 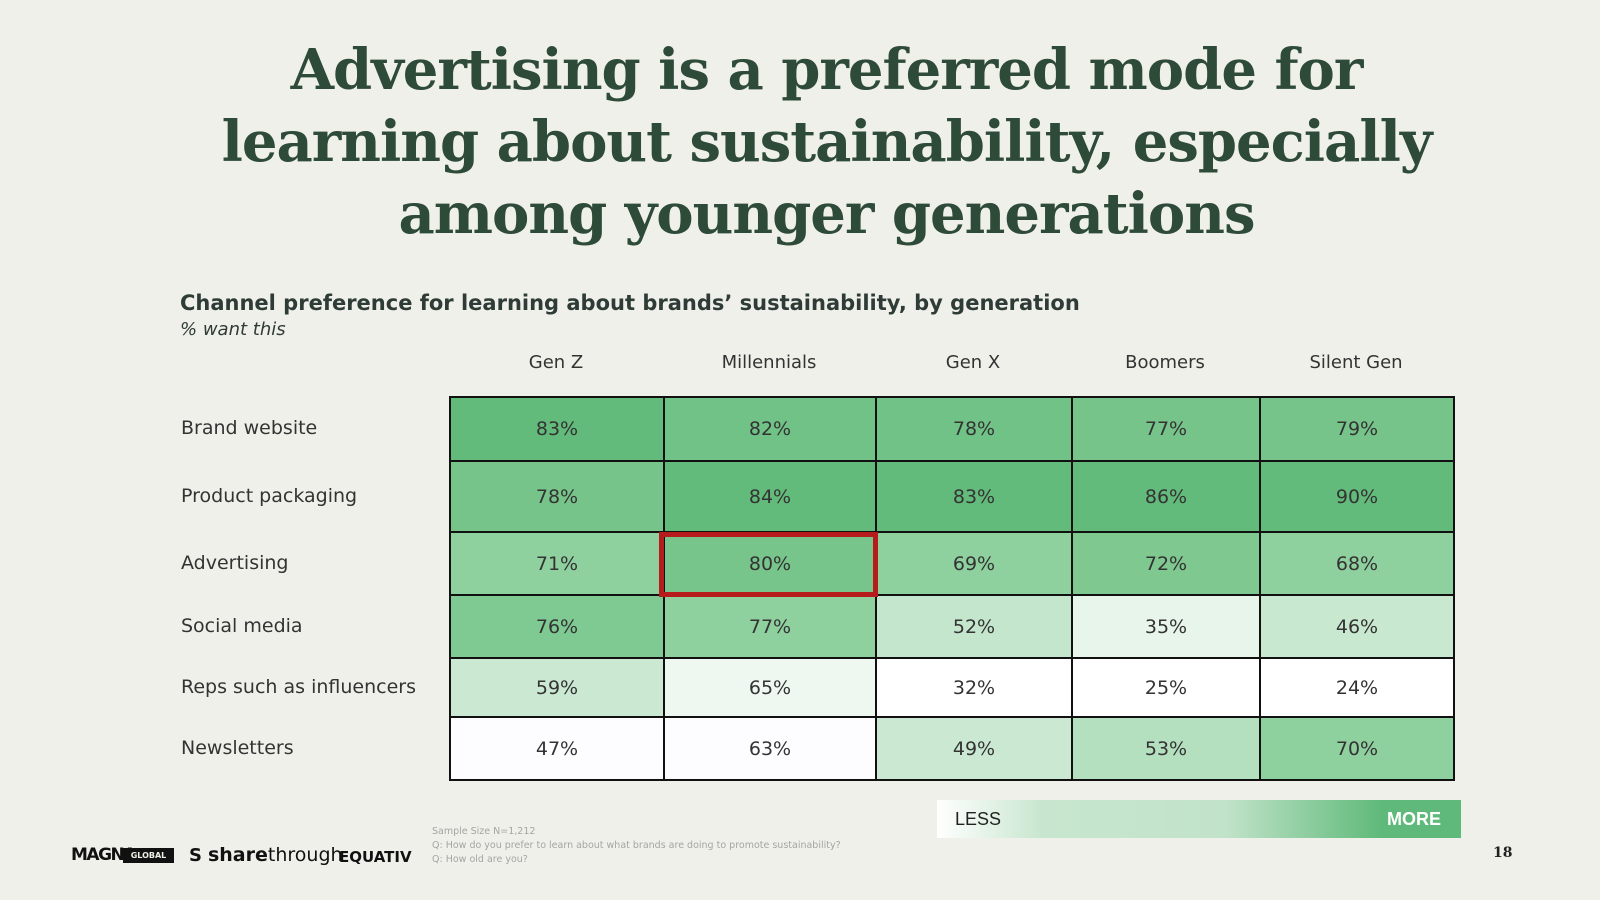 I want to click on footnote-question-2: Q: How old are you?, so click(x=480, y=859).